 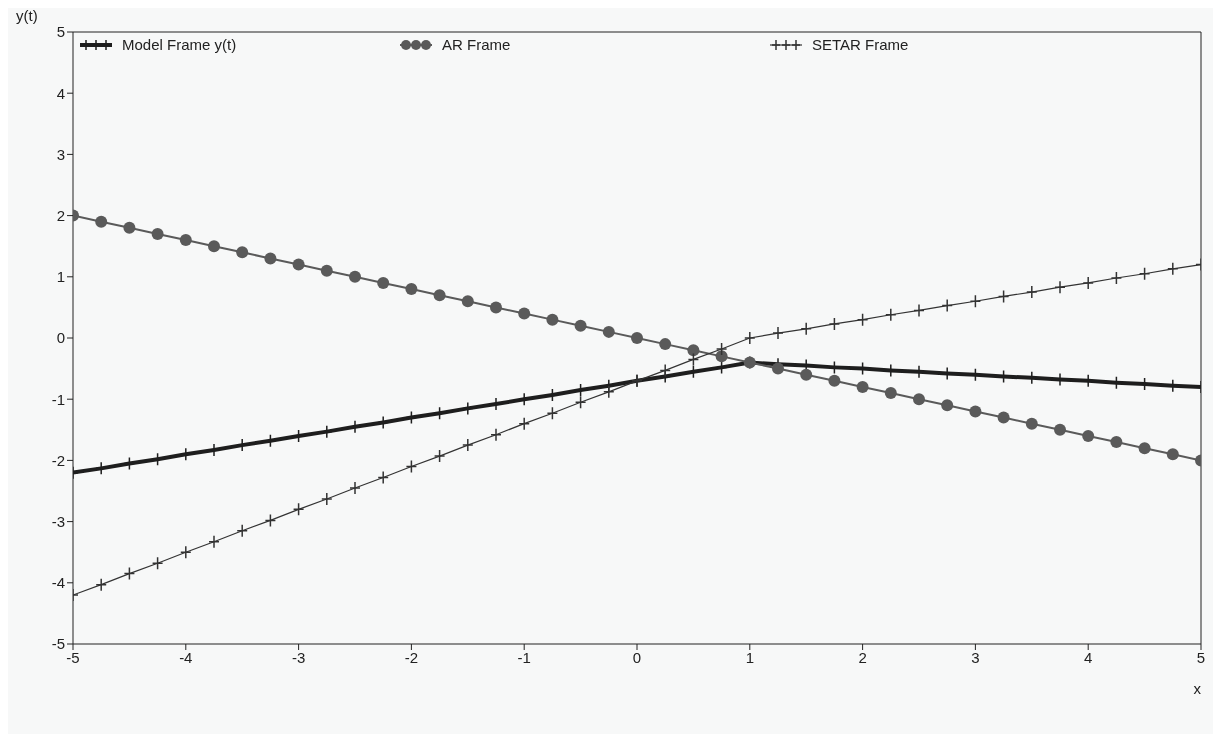 I want to click on x-tick-label: -1, so click(x=524, y=657).